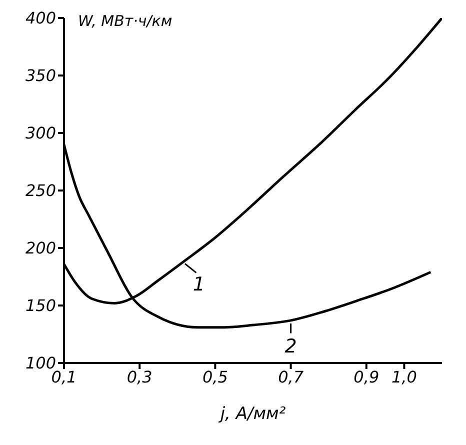  I want to click on x-tick-label: 0,7, so click(291, 376).